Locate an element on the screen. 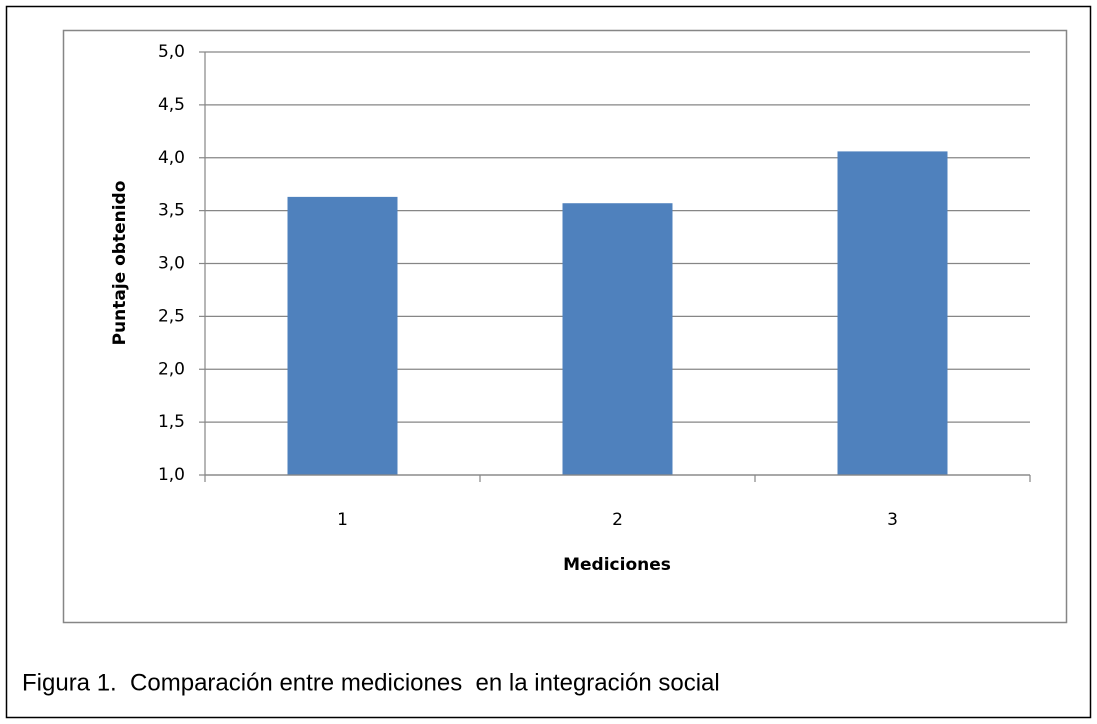 Image resolution: width=1097 pixels, height=724 pixels. y-tick-label: 3,5 is located at coordinates (171, 211).